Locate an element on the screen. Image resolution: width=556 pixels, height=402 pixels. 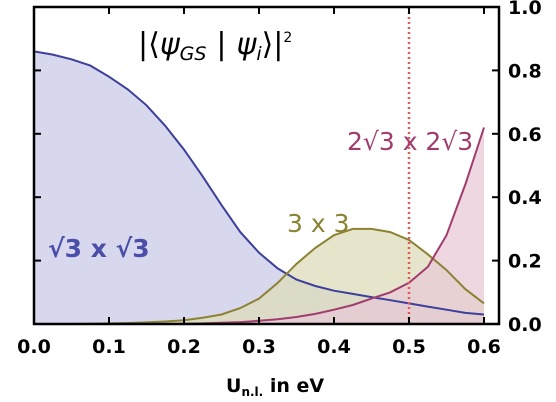
x-tick-label: 0.2 is located at coordinates (184, 347).